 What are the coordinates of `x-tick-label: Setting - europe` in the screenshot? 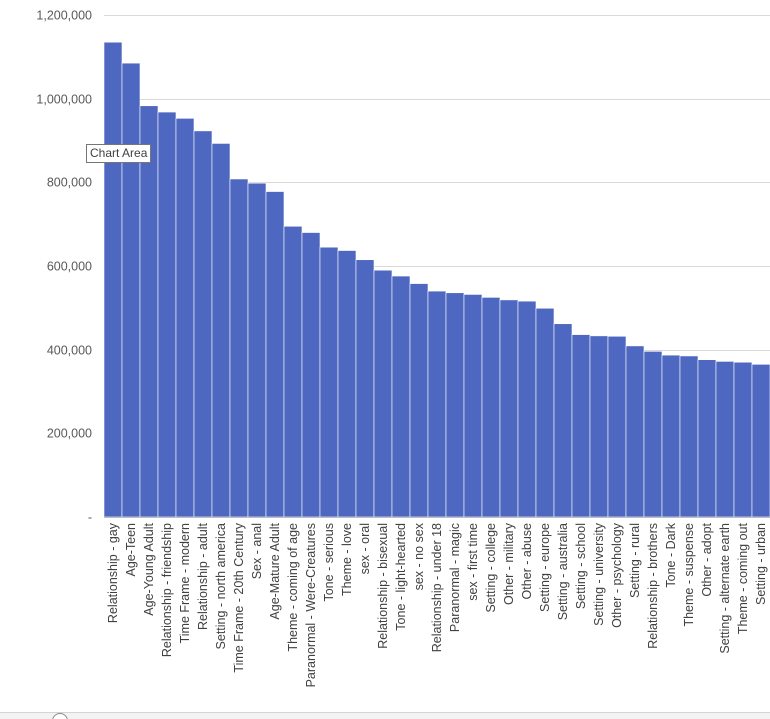 It's located at (545, 567).